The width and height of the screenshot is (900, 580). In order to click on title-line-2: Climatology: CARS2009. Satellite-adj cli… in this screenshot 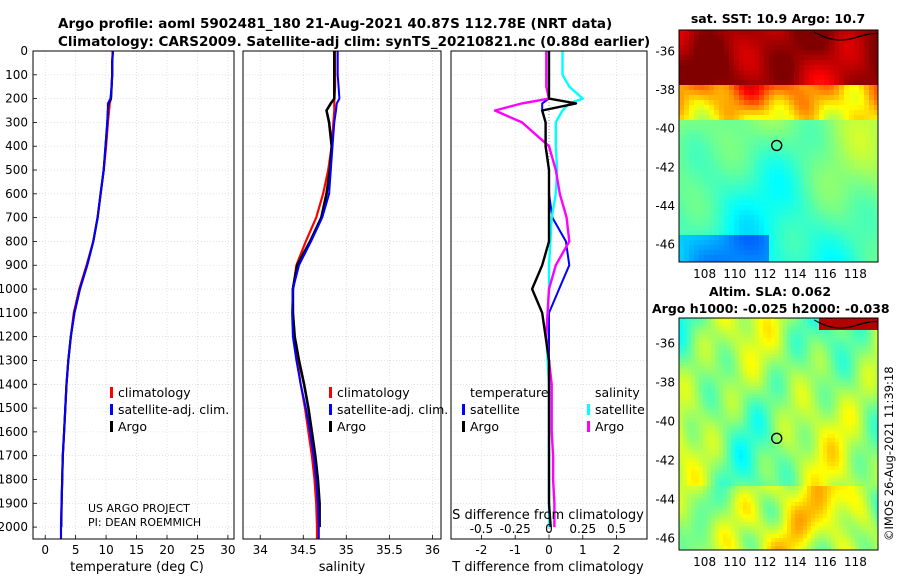, I will do `click(354, 42)`.